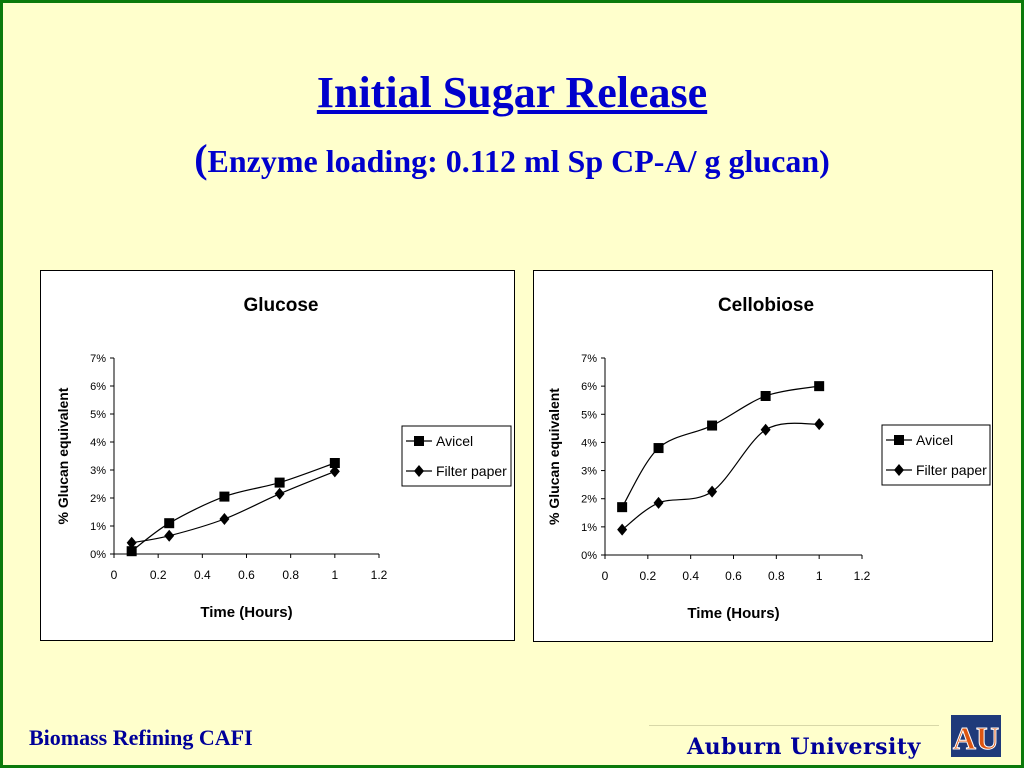 The width and height of the screenshot is (1024, 768). What do you see at coordinates (456, 456) in the screenshot?
I see `legend-box` at bounding box center [456, 456].